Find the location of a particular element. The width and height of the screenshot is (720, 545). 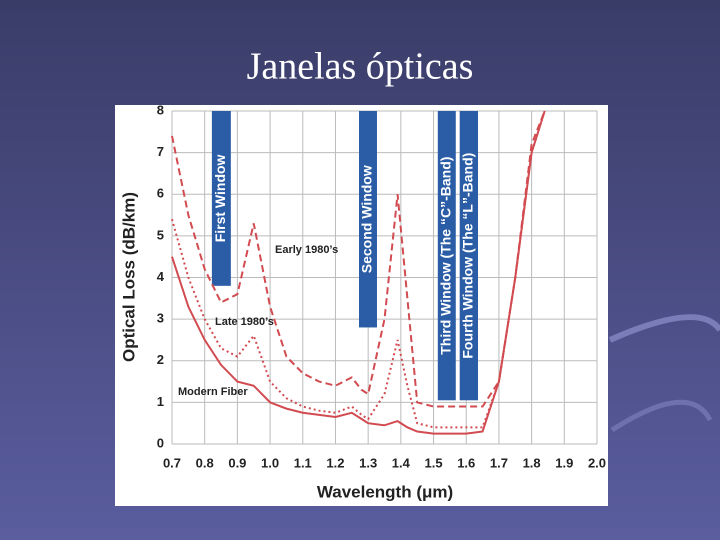

y-tick-label: 5 is located at coordinates (160, 234).